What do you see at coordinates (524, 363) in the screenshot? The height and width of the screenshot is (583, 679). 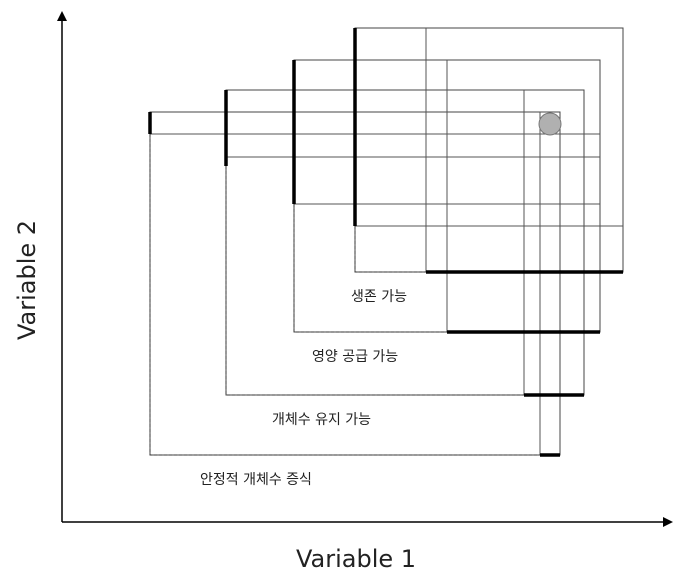 I see `variable1-ranges` at bounding box center [524, 363].